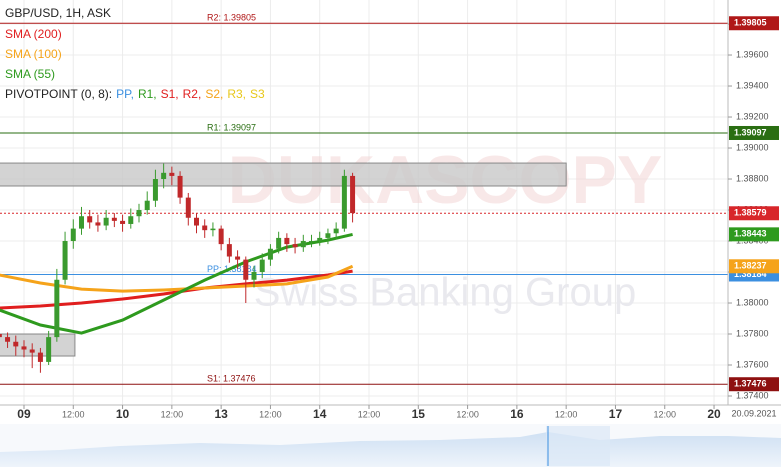 Image resolution: width=781 pixels, height=467 pixels. I want to click on legend-pivot-item: S2,, so click(214, 94).